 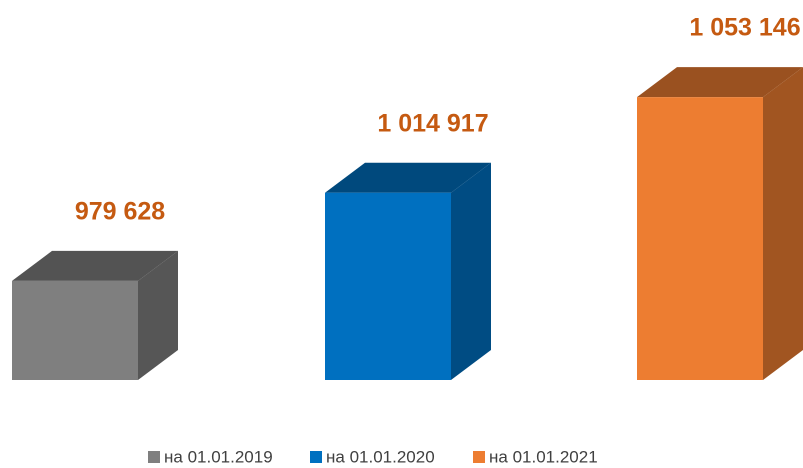 What do you see at coordinates (120, 212) in the screenshot?
I see `value-label: 979 628` at bounding box center [120, 212].